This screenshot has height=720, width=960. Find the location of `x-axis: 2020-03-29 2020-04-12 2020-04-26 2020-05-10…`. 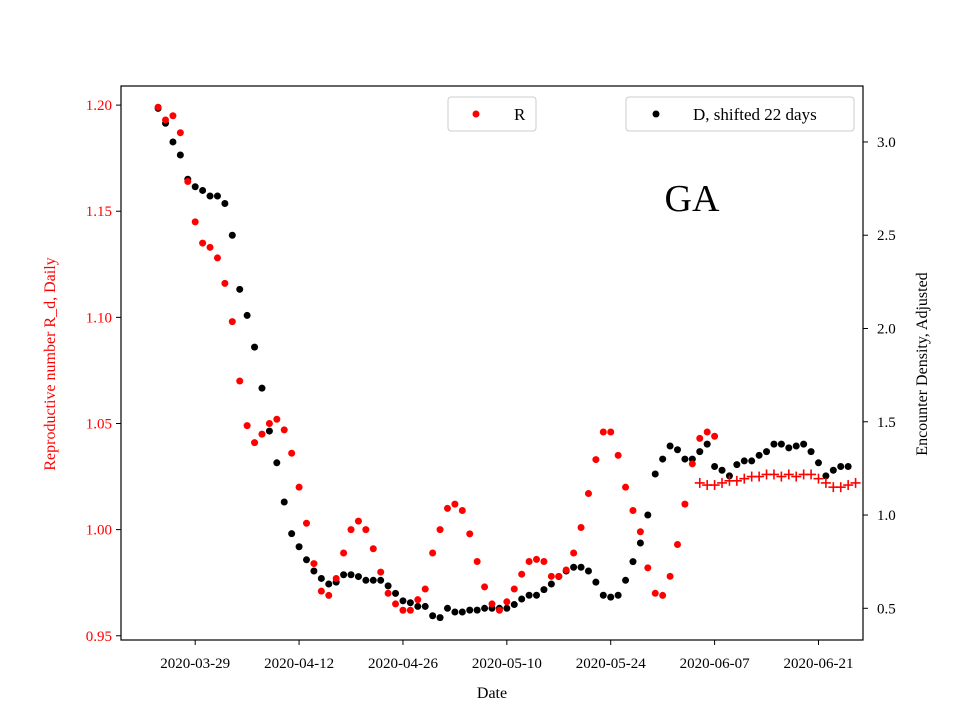

x-axis: 2020-03-29 2020-04-12 2020-04-26 2020-05-10… is located at coordinates (506, 656).